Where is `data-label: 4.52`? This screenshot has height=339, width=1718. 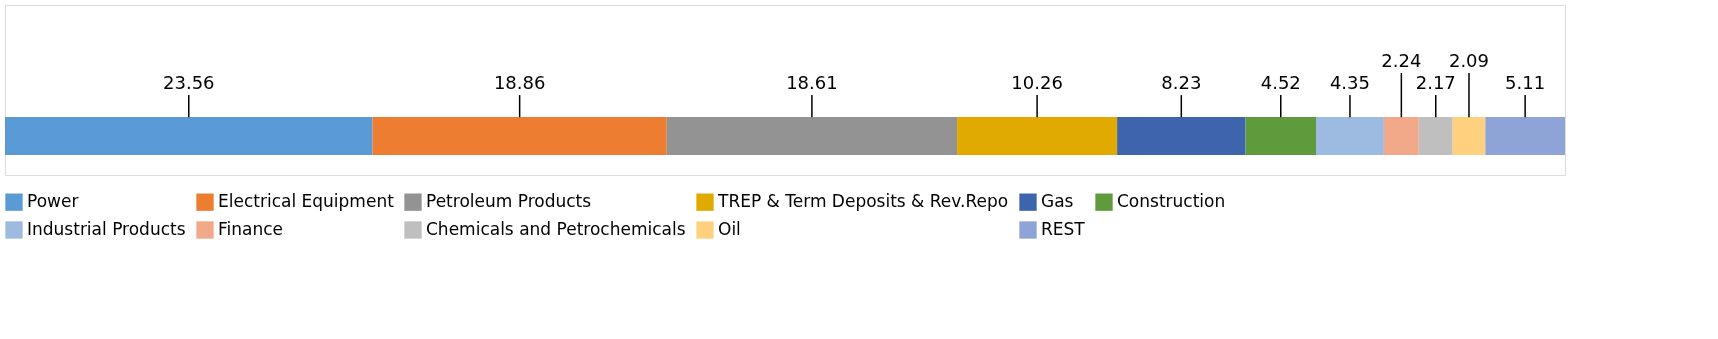 data-label: 4.52 is located at coordinates (1280, 83).